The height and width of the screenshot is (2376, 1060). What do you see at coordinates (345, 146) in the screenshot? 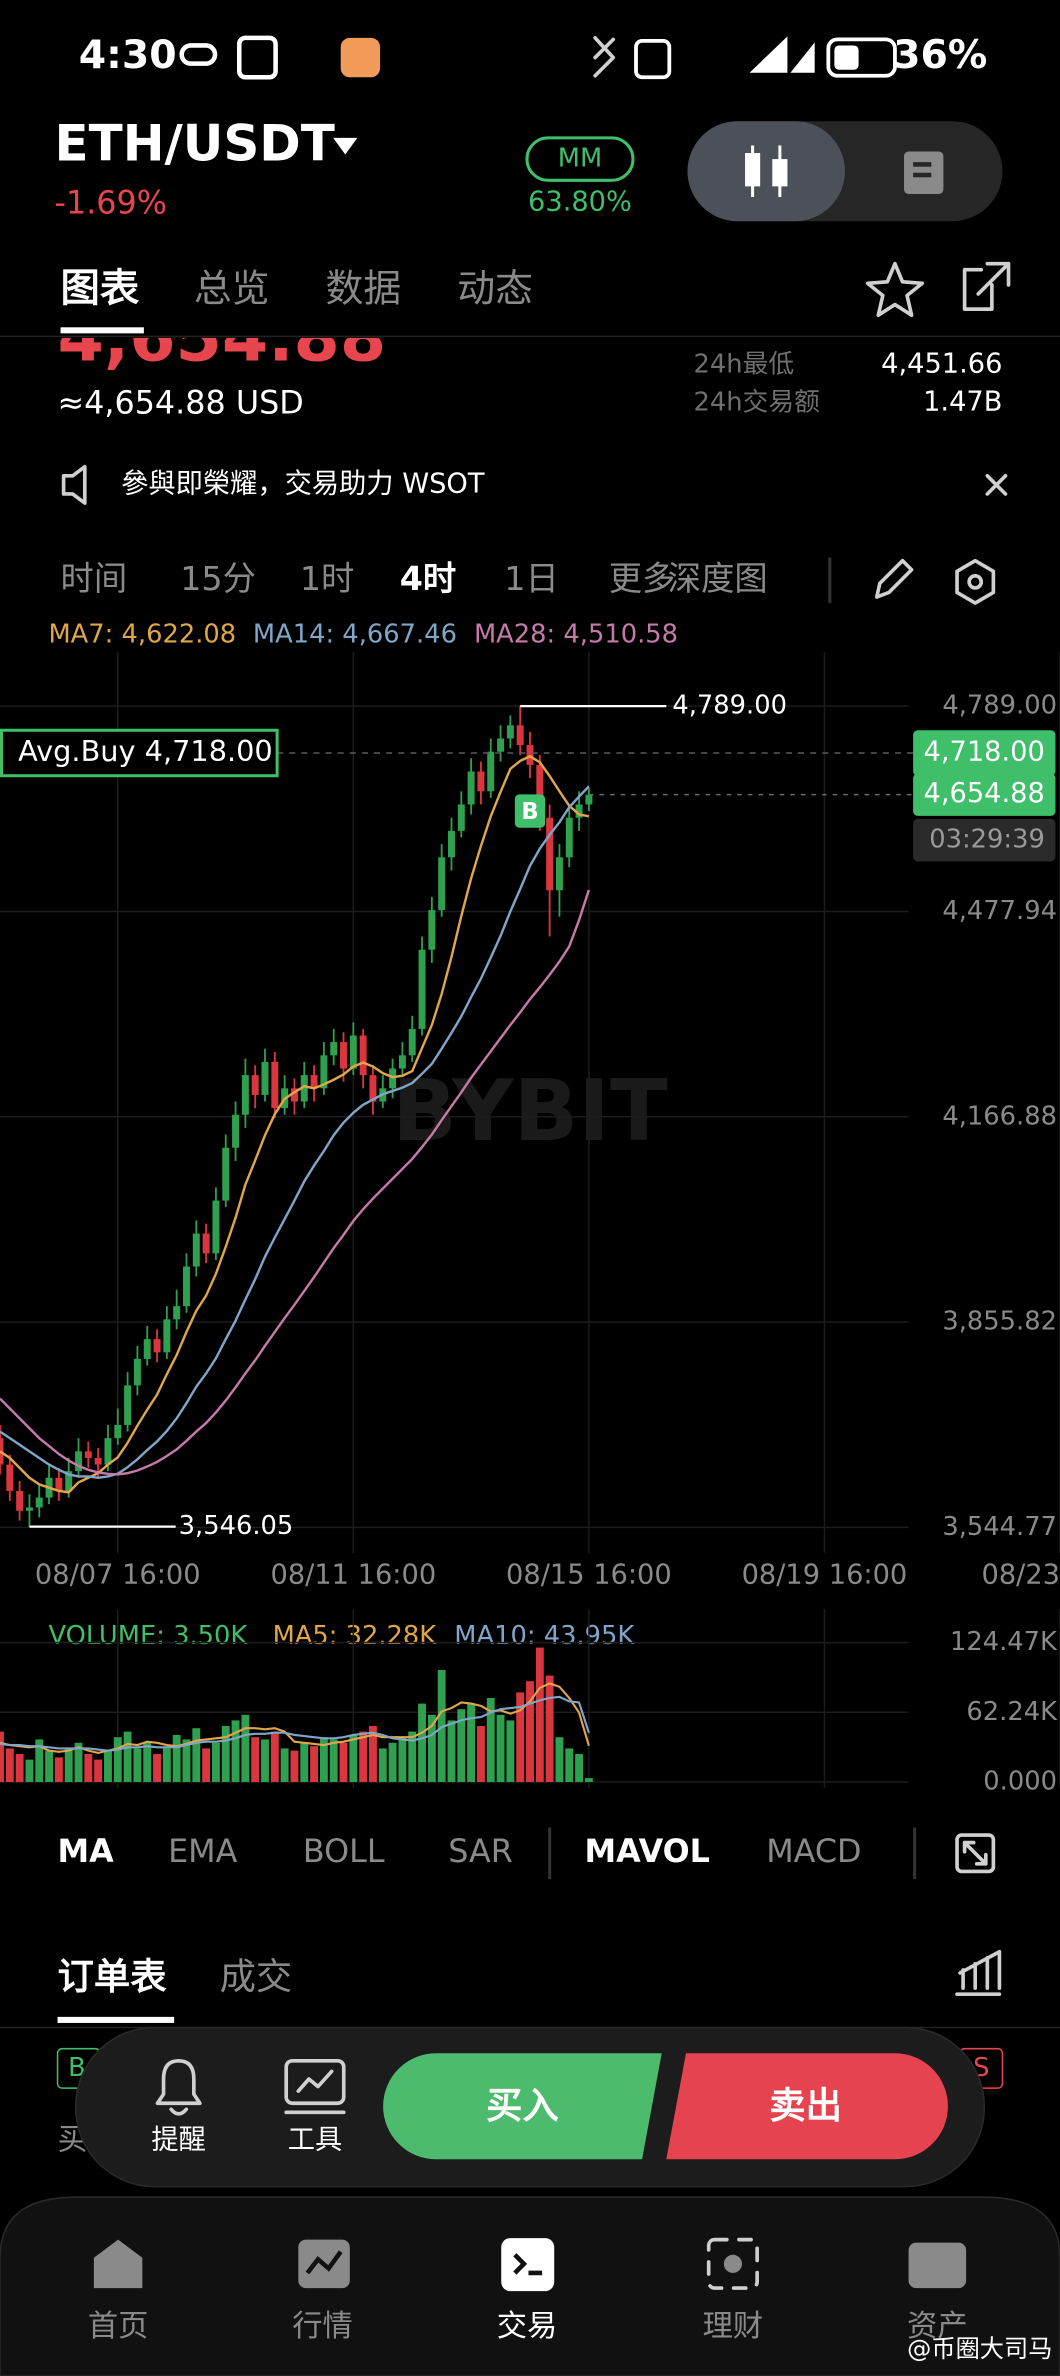
I see `pair-dropdown` at bounding box center [345, 146].